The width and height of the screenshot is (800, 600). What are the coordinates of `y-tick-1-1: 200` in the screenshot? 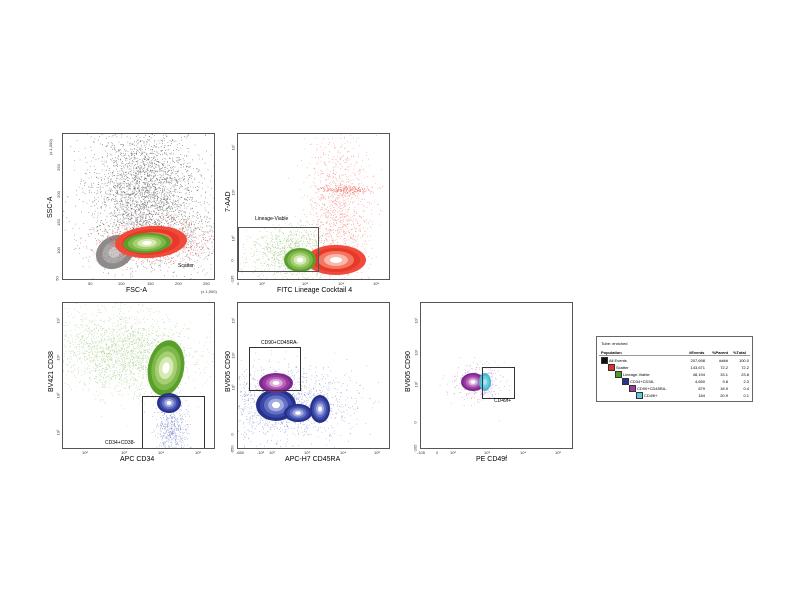 It's located at (58, 194).